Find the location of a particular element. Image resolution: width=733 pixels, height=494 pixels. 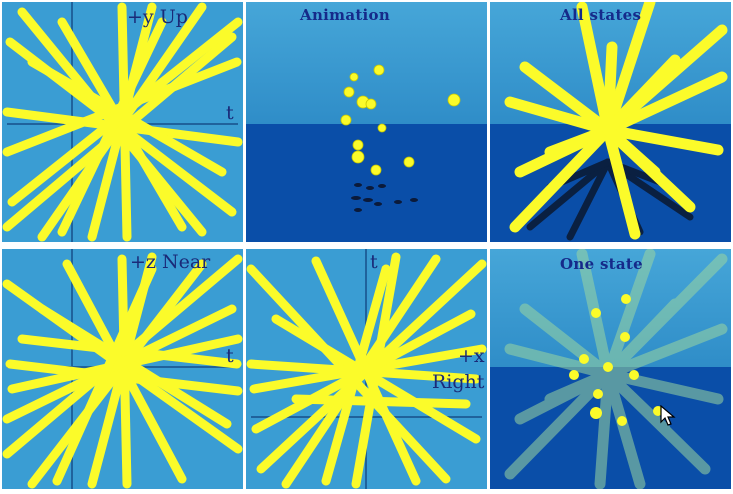

axis-label-y-up: +y Up is located at coordinates (157, 17).